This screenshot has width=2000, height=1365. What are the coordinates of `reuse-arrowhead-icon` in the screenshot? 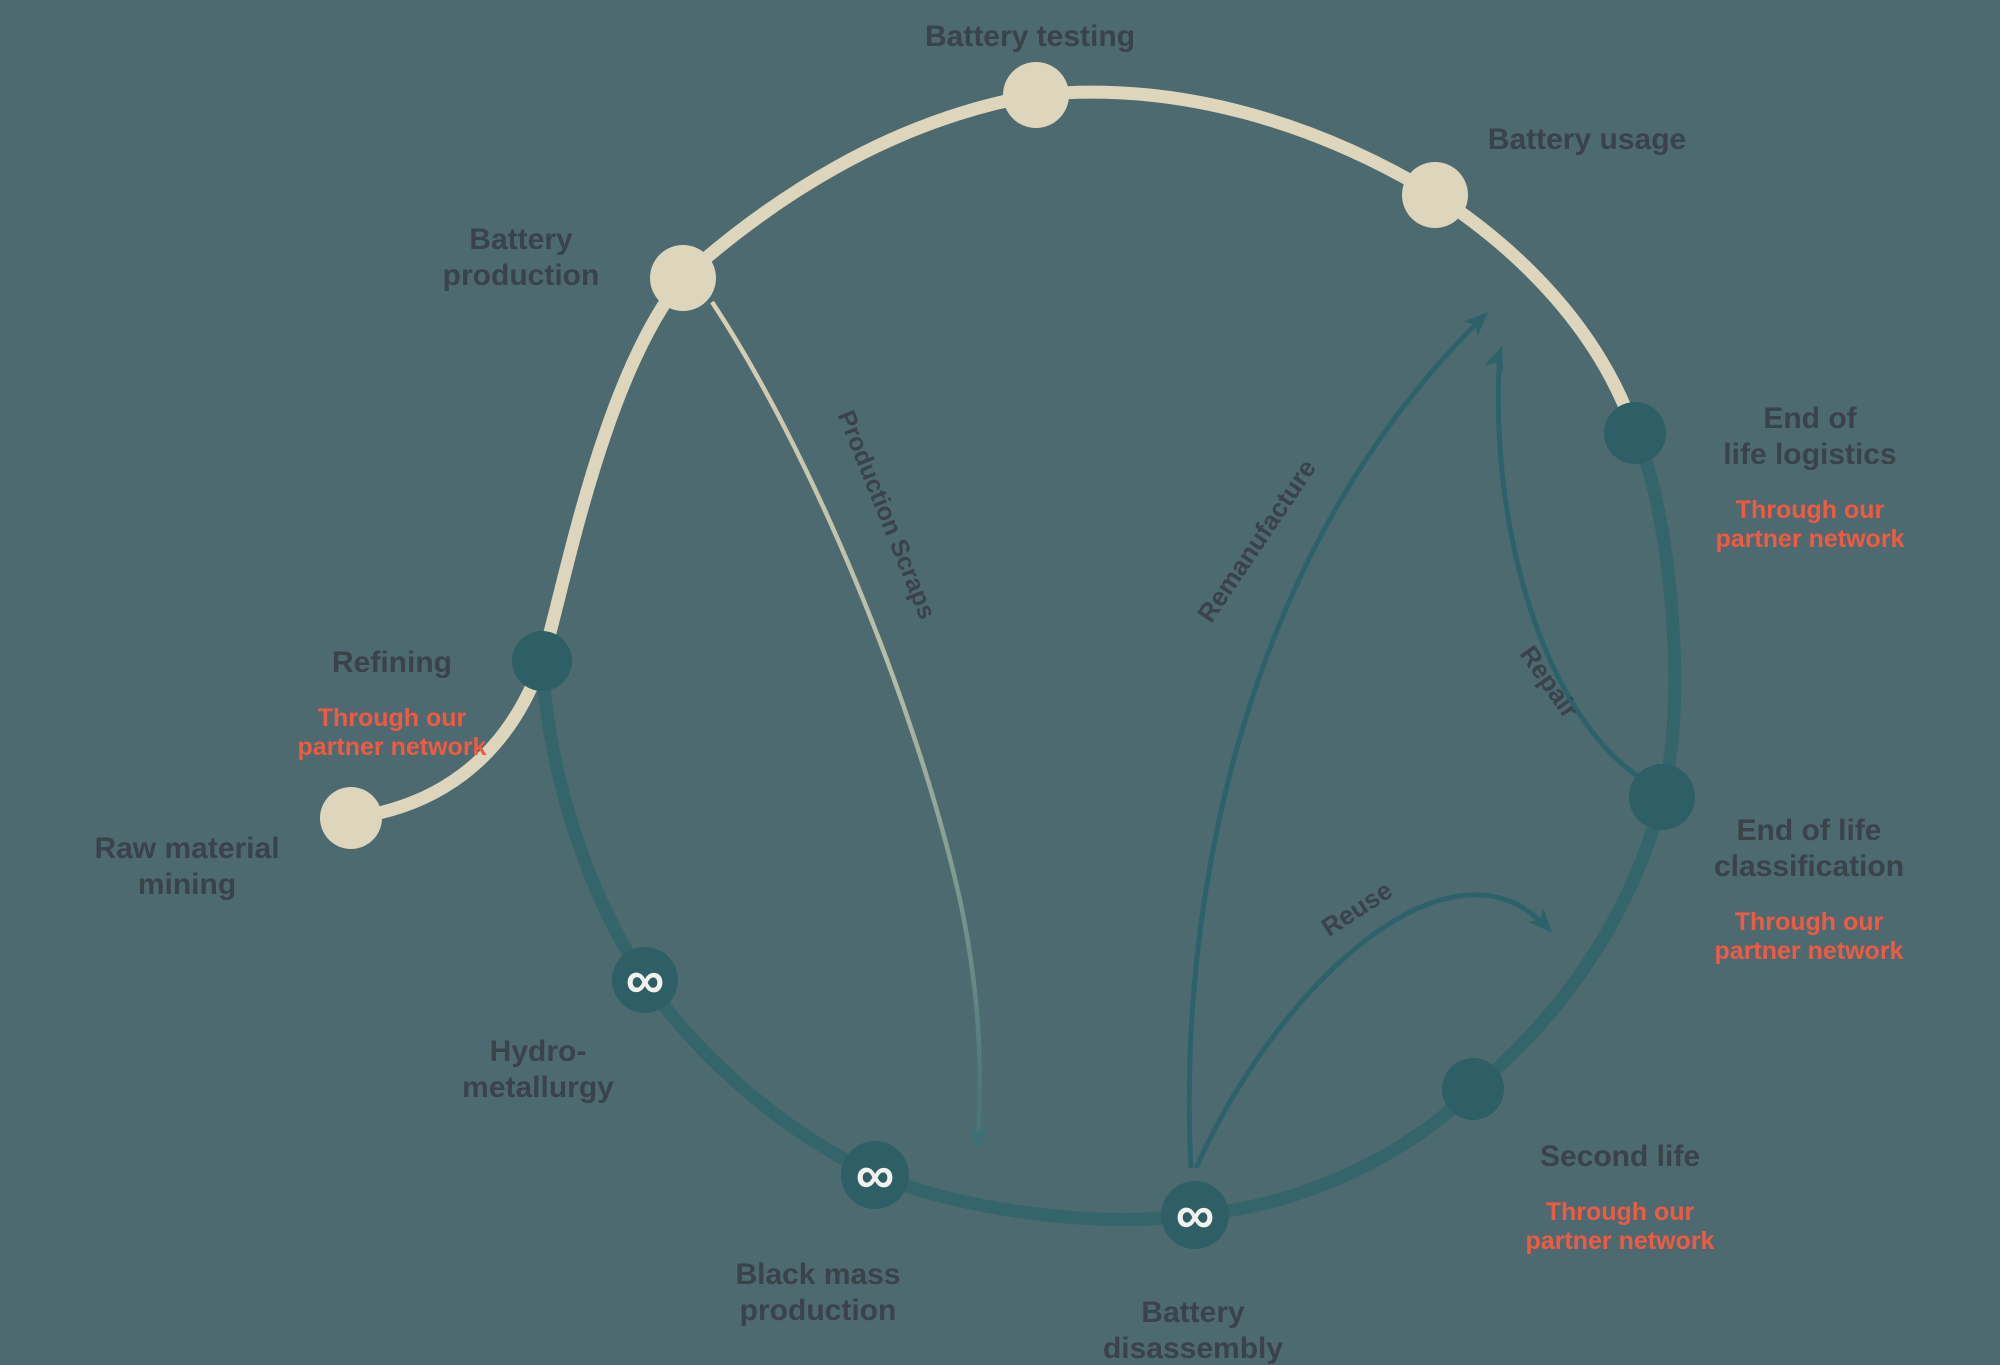 It's located at (1540, 920).